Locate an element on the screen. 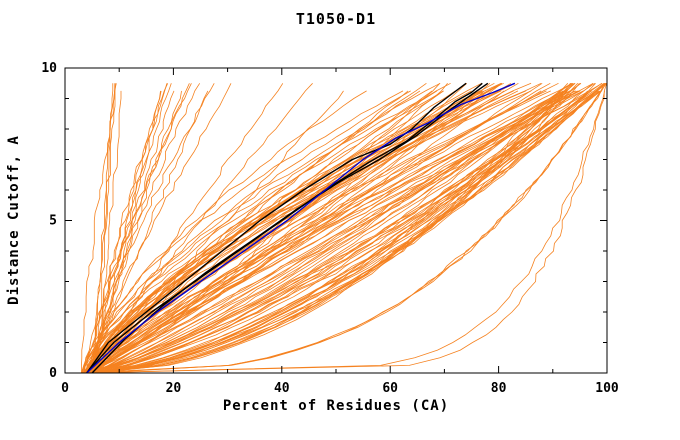 The image size is (680, 440). x-tick-label: 0 is located at coordinates (65, 388).